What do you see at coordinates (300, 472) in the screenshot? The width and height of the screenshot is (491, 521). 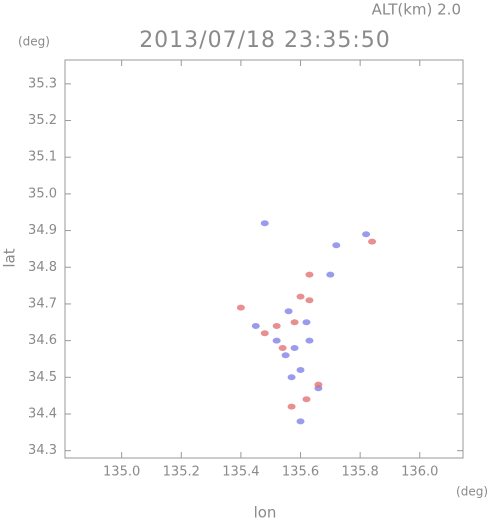 I see `x-tick-label: 135.6` at bounding box center [300, 472].